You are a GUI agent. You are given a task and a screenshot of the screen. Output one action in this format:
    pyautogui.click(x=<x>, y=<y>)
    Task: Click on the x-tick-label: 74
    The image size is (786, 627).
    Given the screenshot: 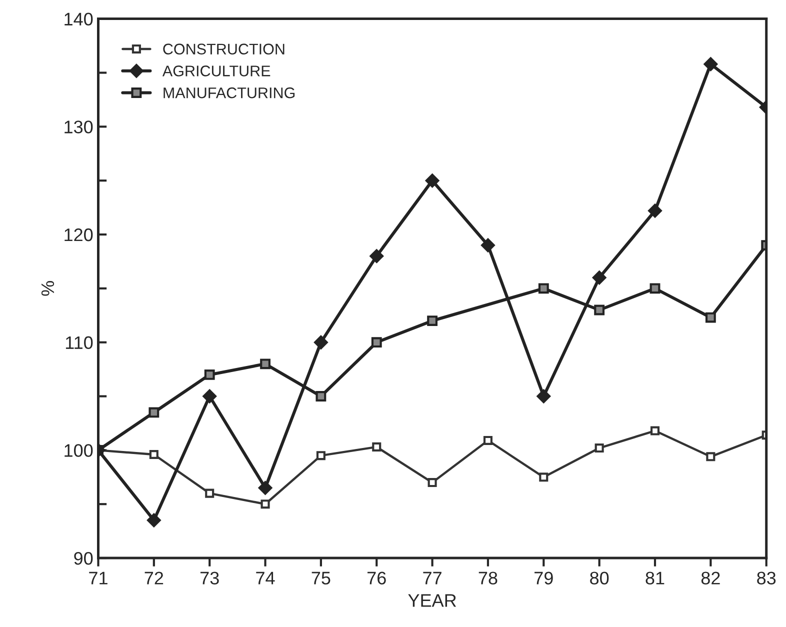 What is the action you would take?
    pyautogui.click(x=265, y=578)
    